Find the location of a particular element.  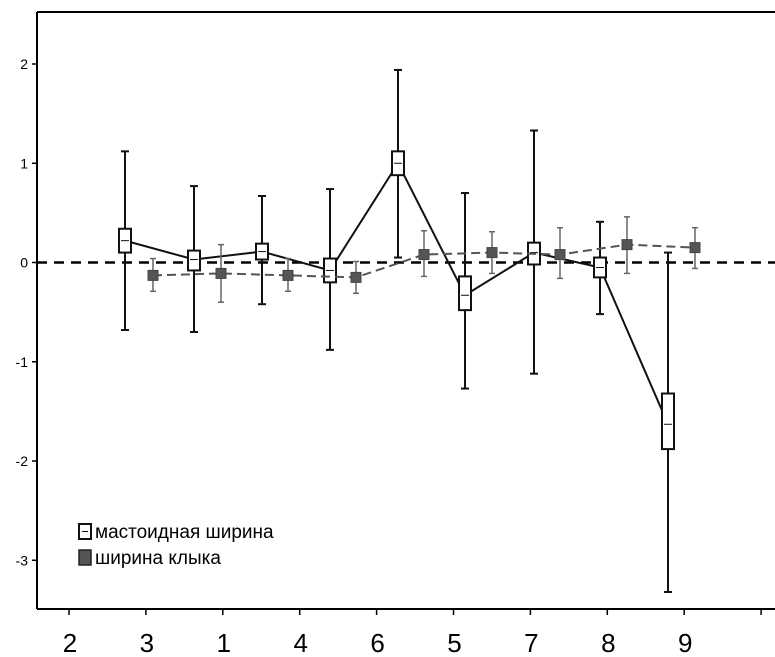

x-tick-label: 2 is located at coordinates (70, 642).